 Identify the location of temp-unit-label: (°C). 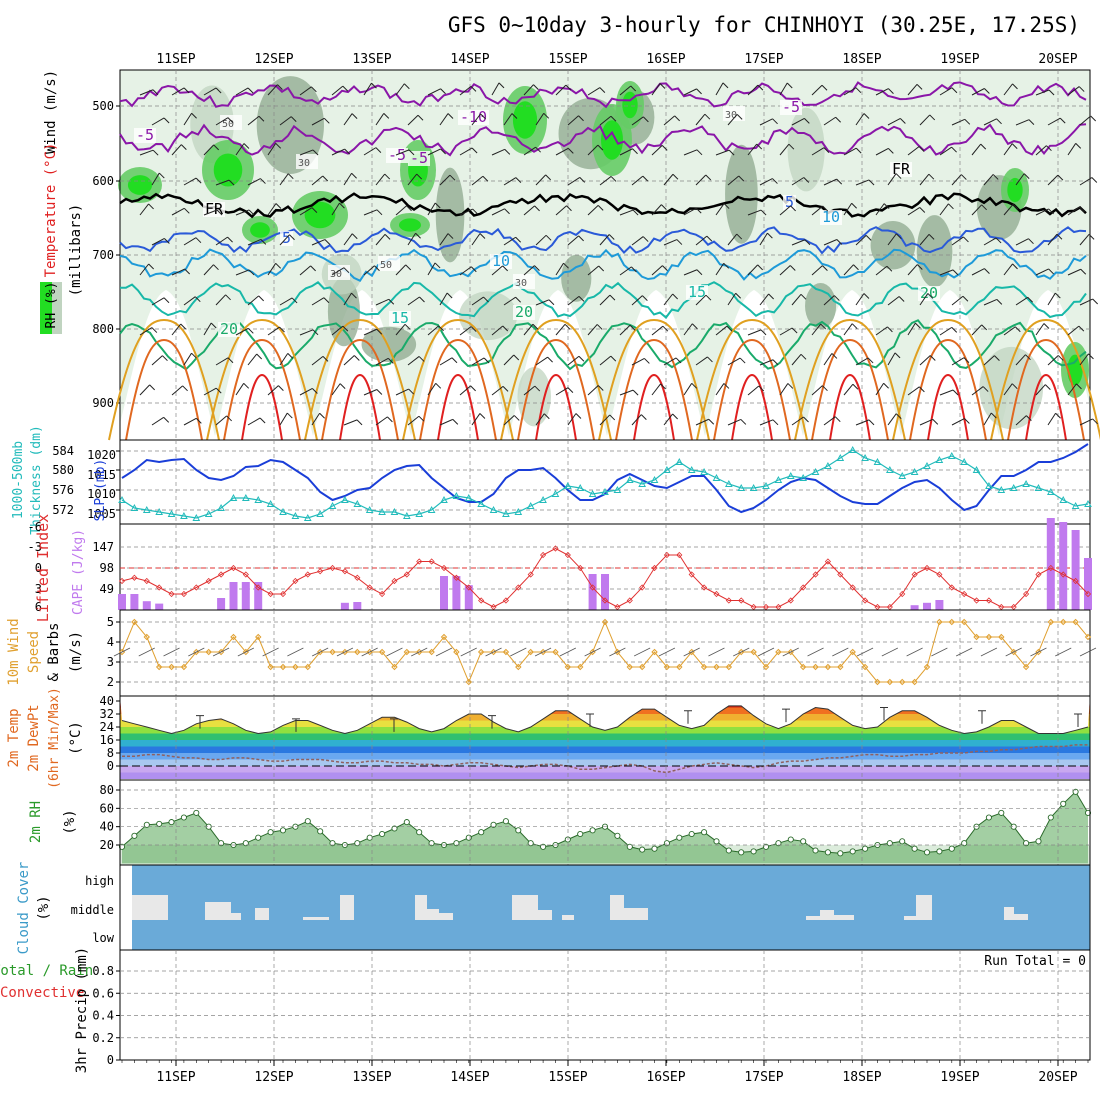
(76, 738).